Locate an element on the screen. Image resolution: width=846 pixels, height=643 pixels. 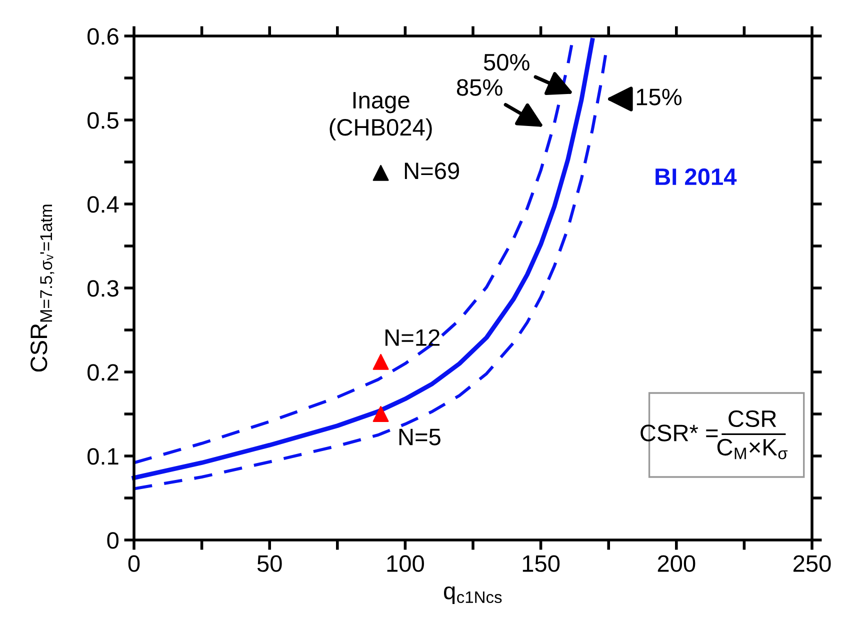
annotation: CSR* = is located at coordinates (679, 433).